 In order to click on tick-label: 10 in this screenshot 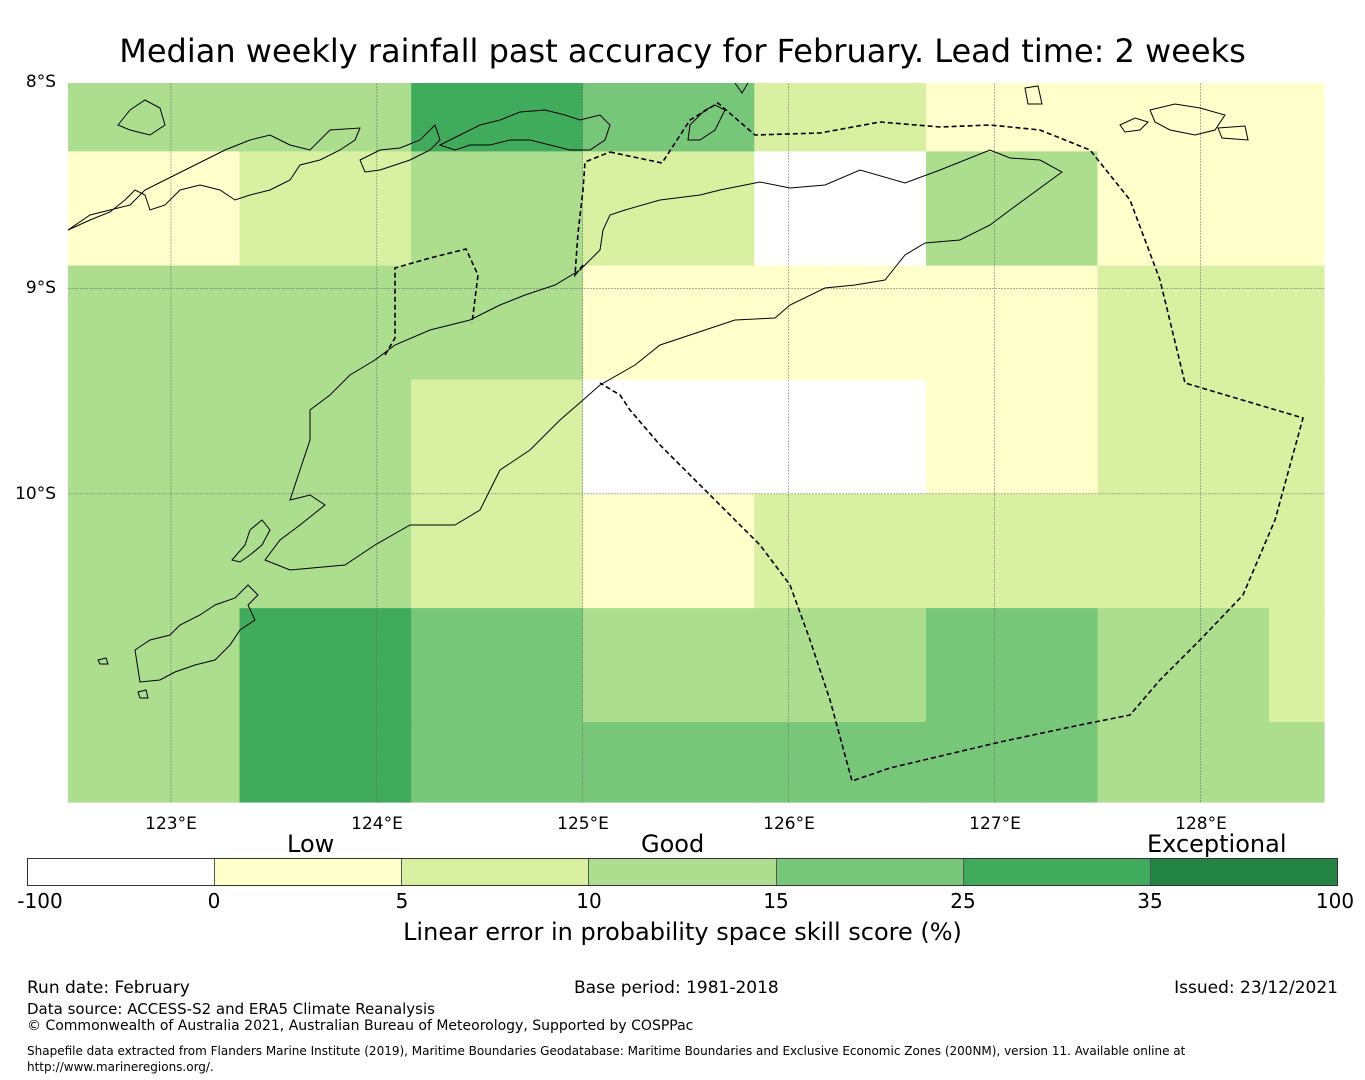, I will do `click(589, 901)`.